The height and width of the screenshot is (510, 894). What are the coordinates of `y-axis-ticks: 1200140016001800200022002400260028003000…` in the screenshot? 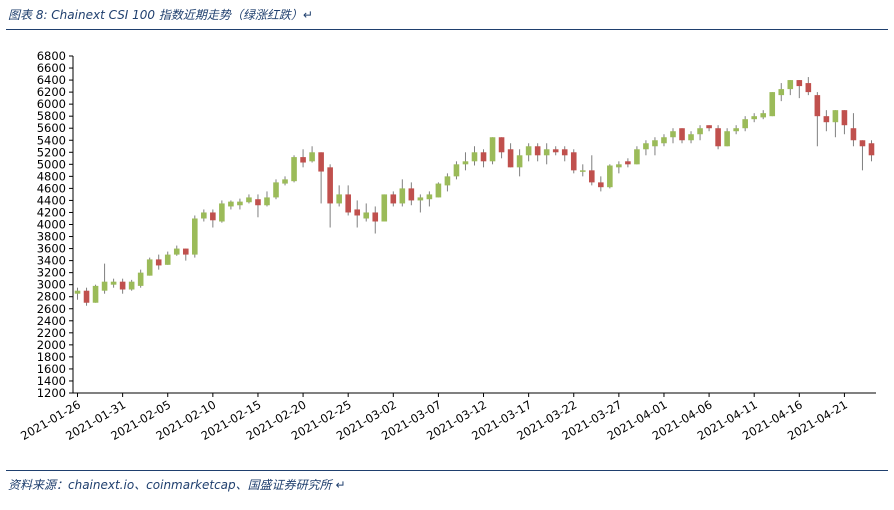 It's located at (55, 224).